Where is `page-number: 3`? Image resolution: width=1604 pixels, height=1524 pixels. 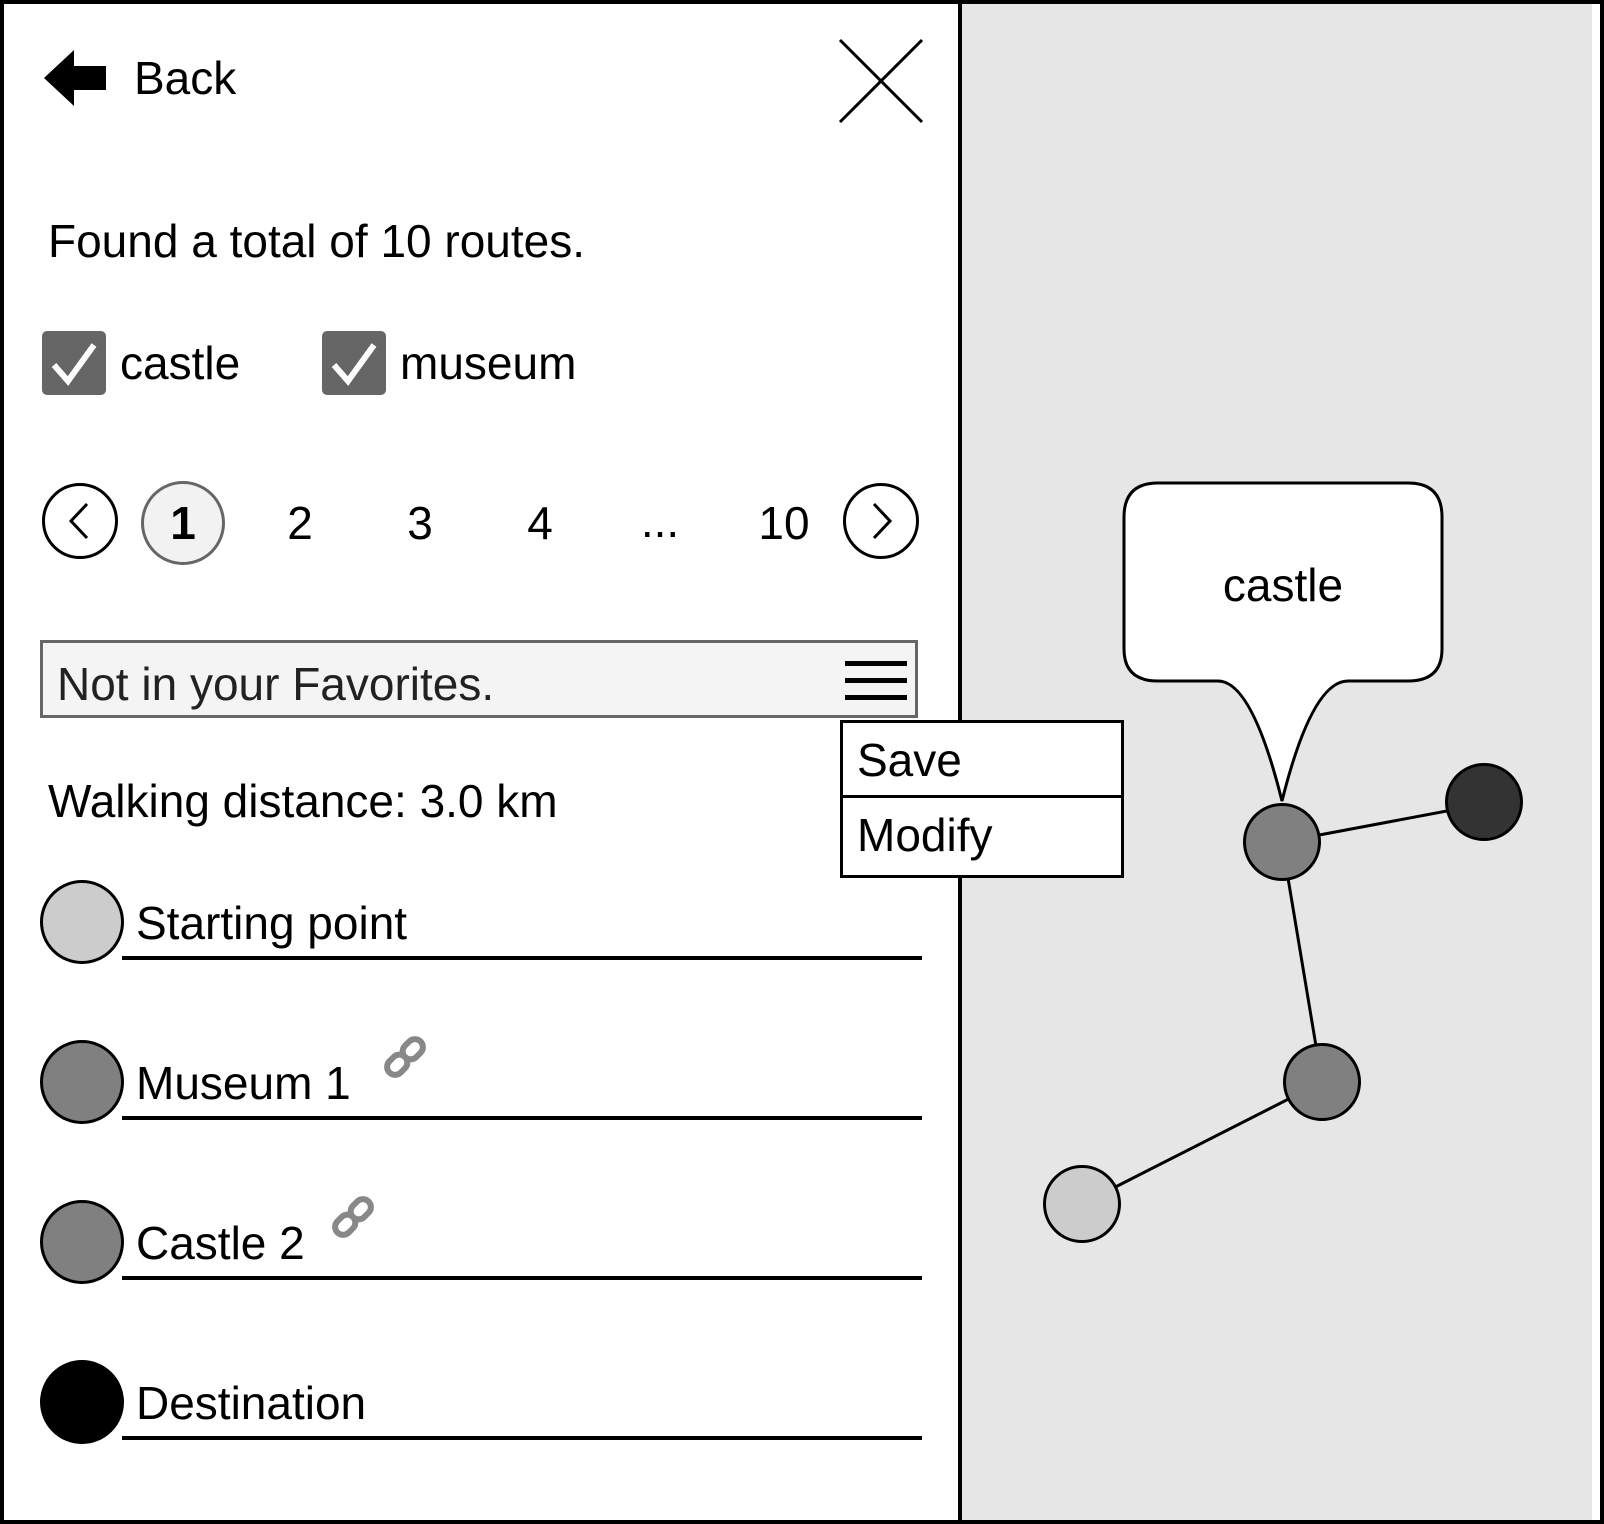
page-number: 3 is located at coordinates (420, 523).